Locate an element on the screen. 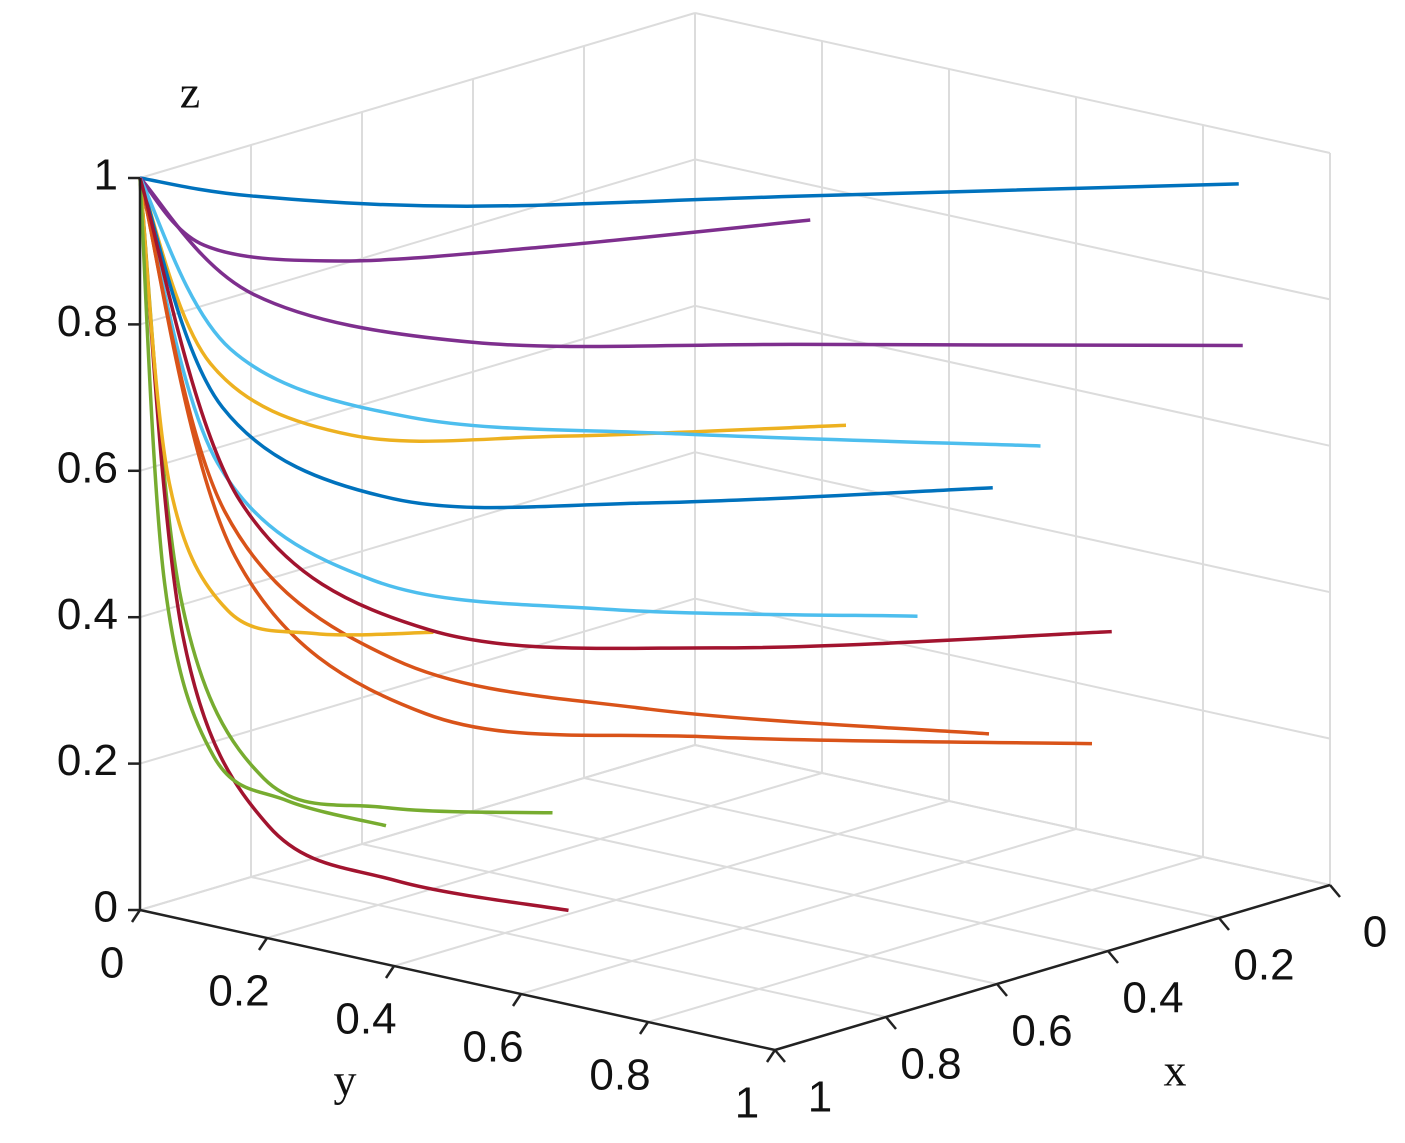  x-axis is located at coordinates (1052, 967).